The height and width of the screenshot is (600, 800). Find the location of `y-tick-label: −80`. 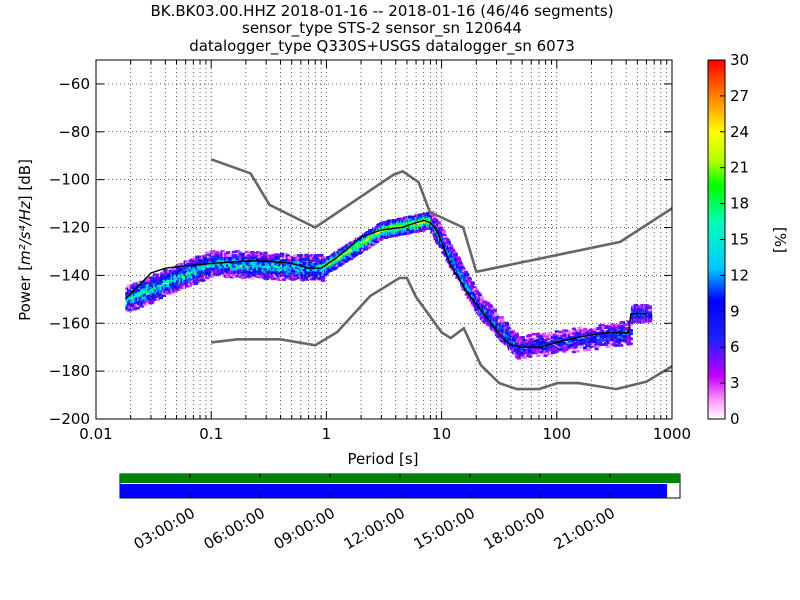

y-tick-label: −80 is located at coordinates (74, 132).